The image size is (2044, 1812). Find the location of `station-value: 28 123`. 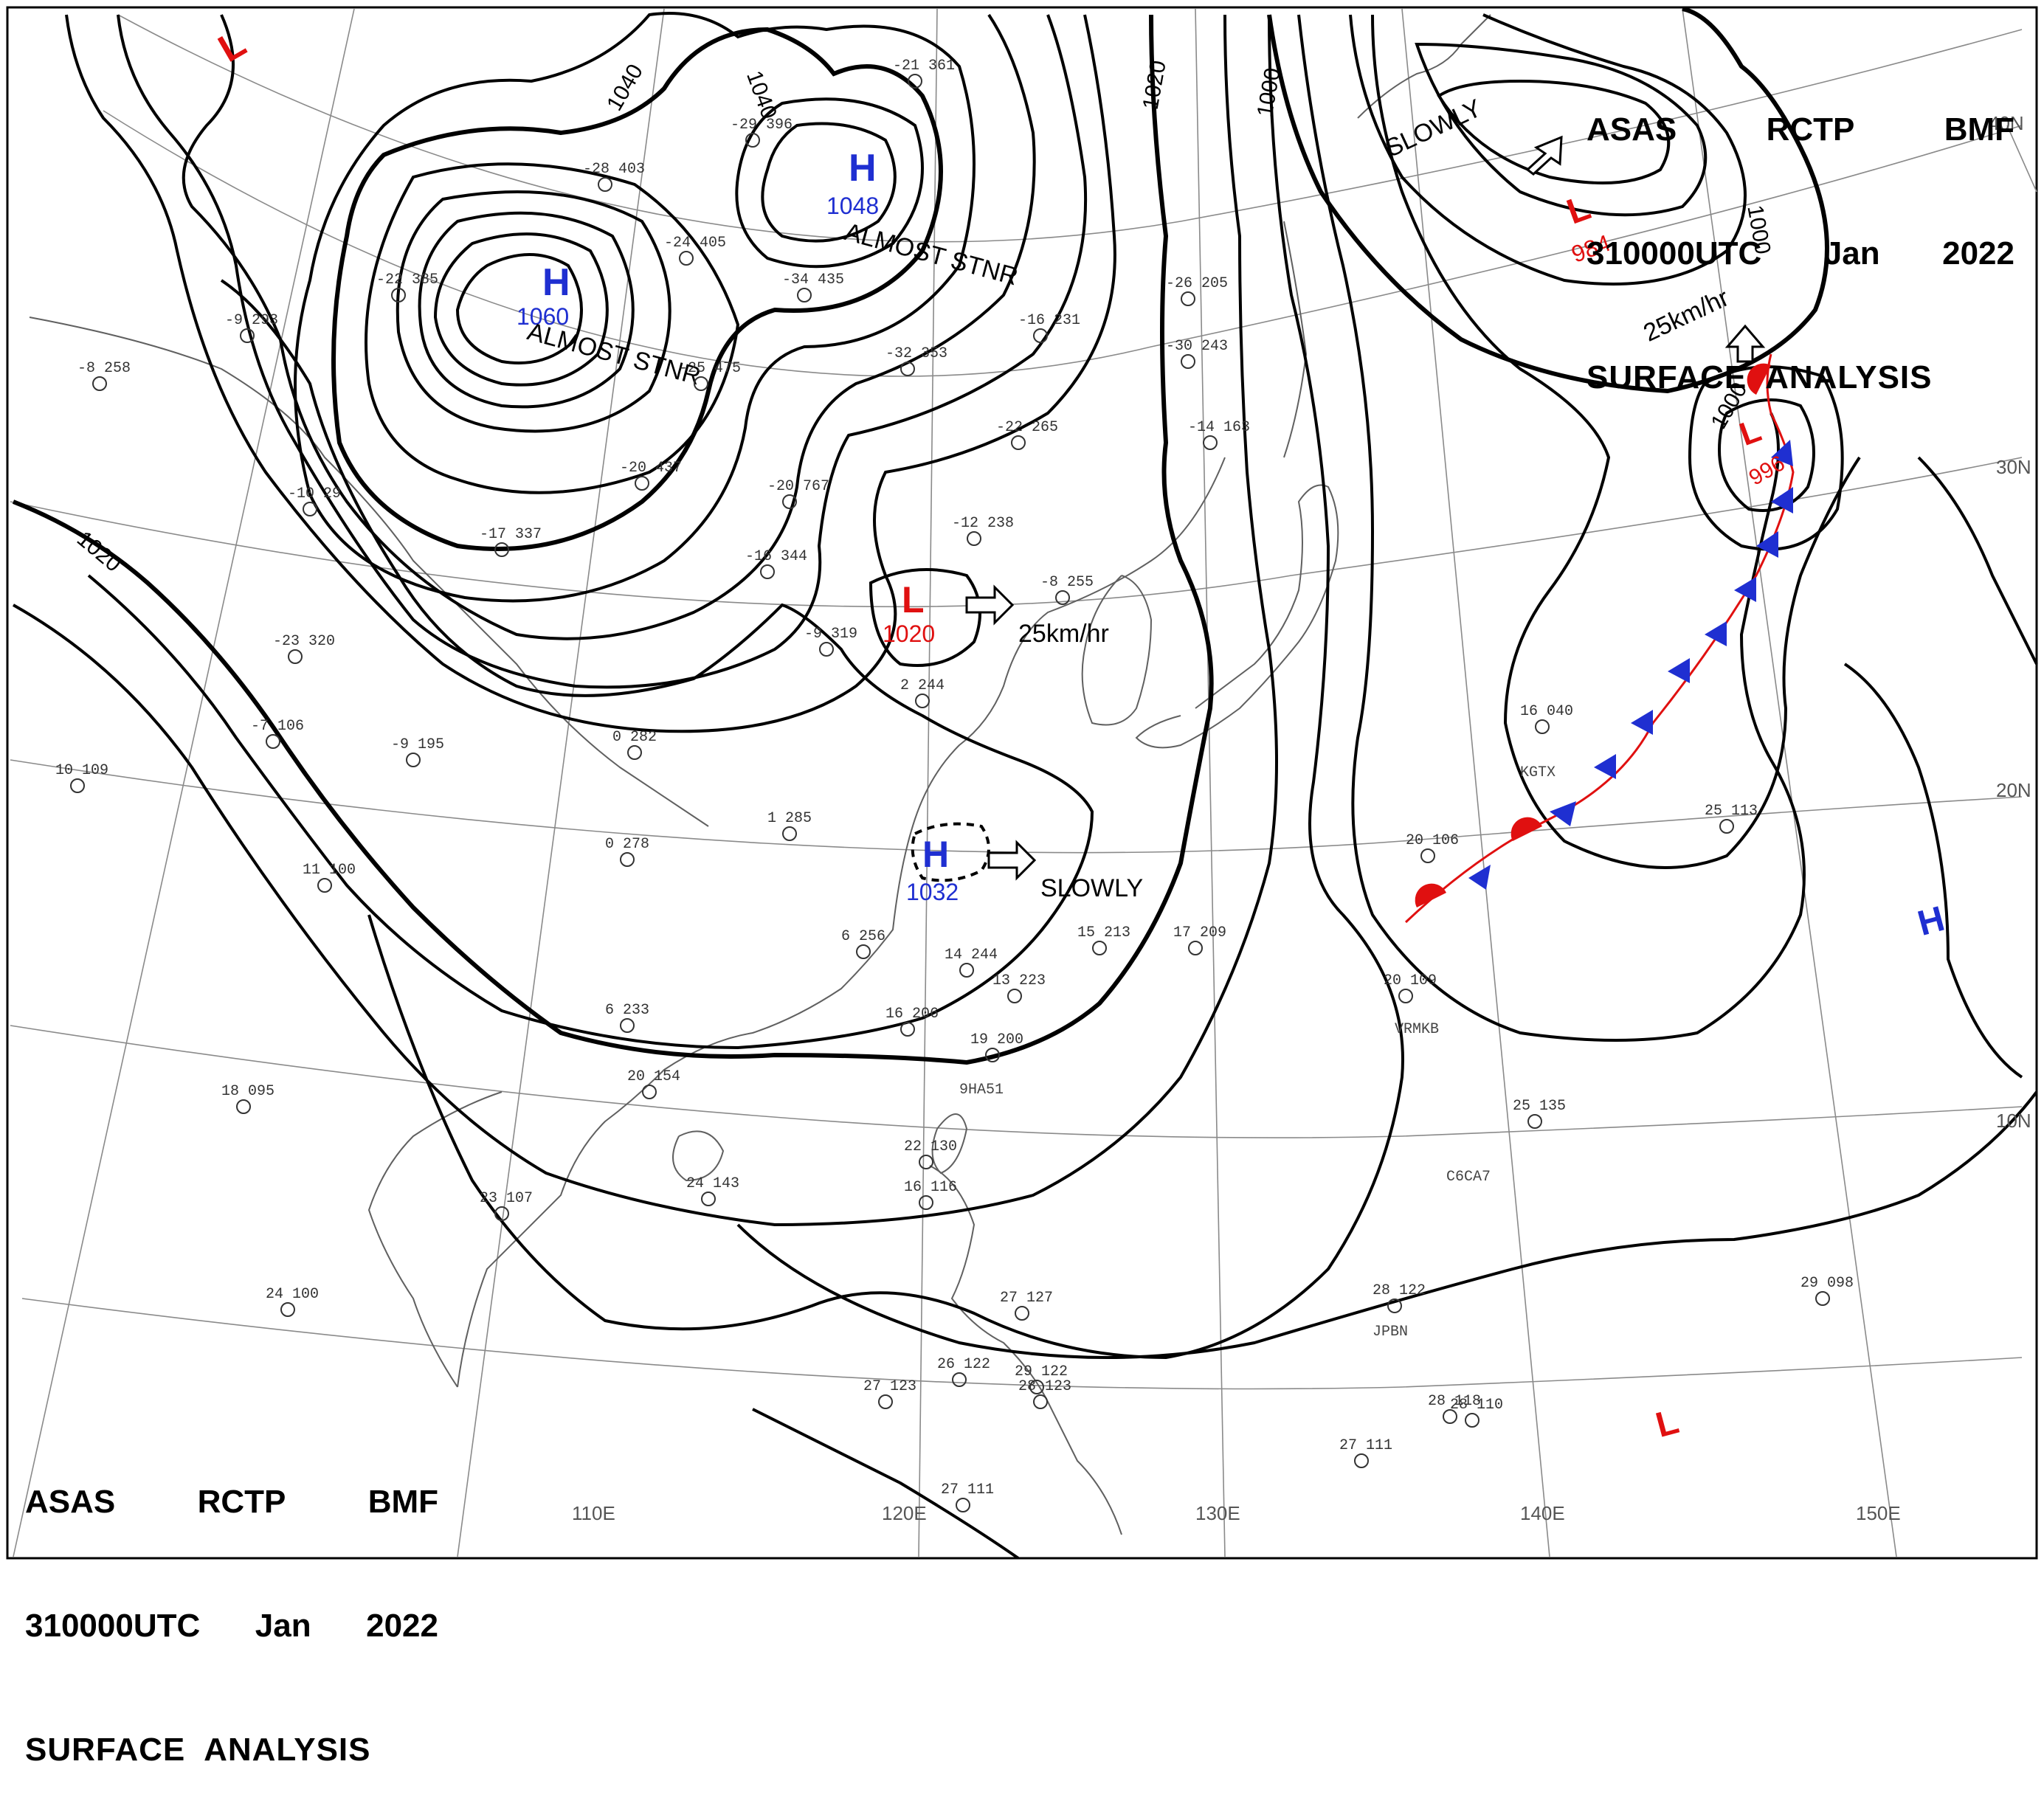

station-value: 28 123 is located at coordinates (1044, 1386).